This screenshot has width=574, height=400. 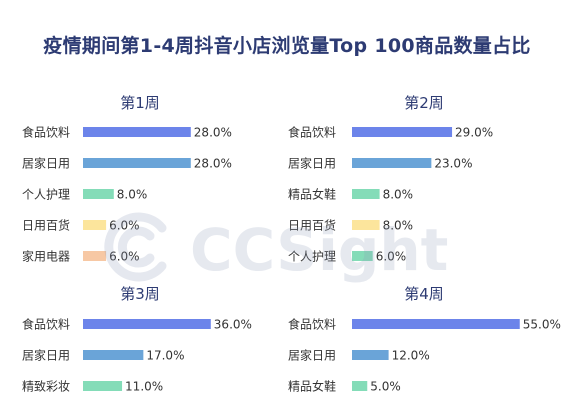 I want to click on value-label: 29.0%, so click(x=474, y=133).